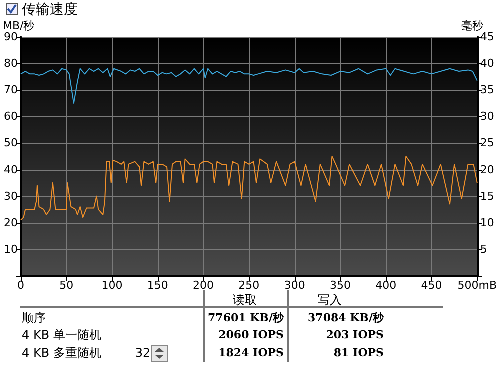 The image size is (500, 375). I want to click on text: 81 IOPS, so click(359, 353).